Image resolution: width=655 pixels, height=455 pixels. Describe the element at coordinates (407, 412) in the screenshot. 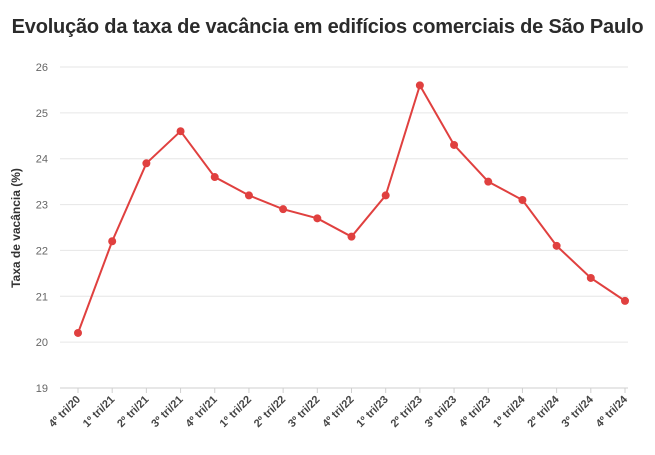

I see `x-tick-label: 2º tri/23` at that location.